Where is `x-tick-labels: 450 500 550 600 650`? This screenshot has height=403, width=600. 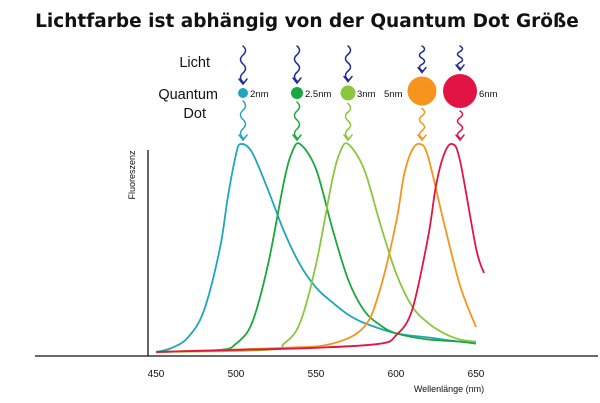
x-tick-labels: 450 500 550 600 650 is located at coordinates (316, 374).